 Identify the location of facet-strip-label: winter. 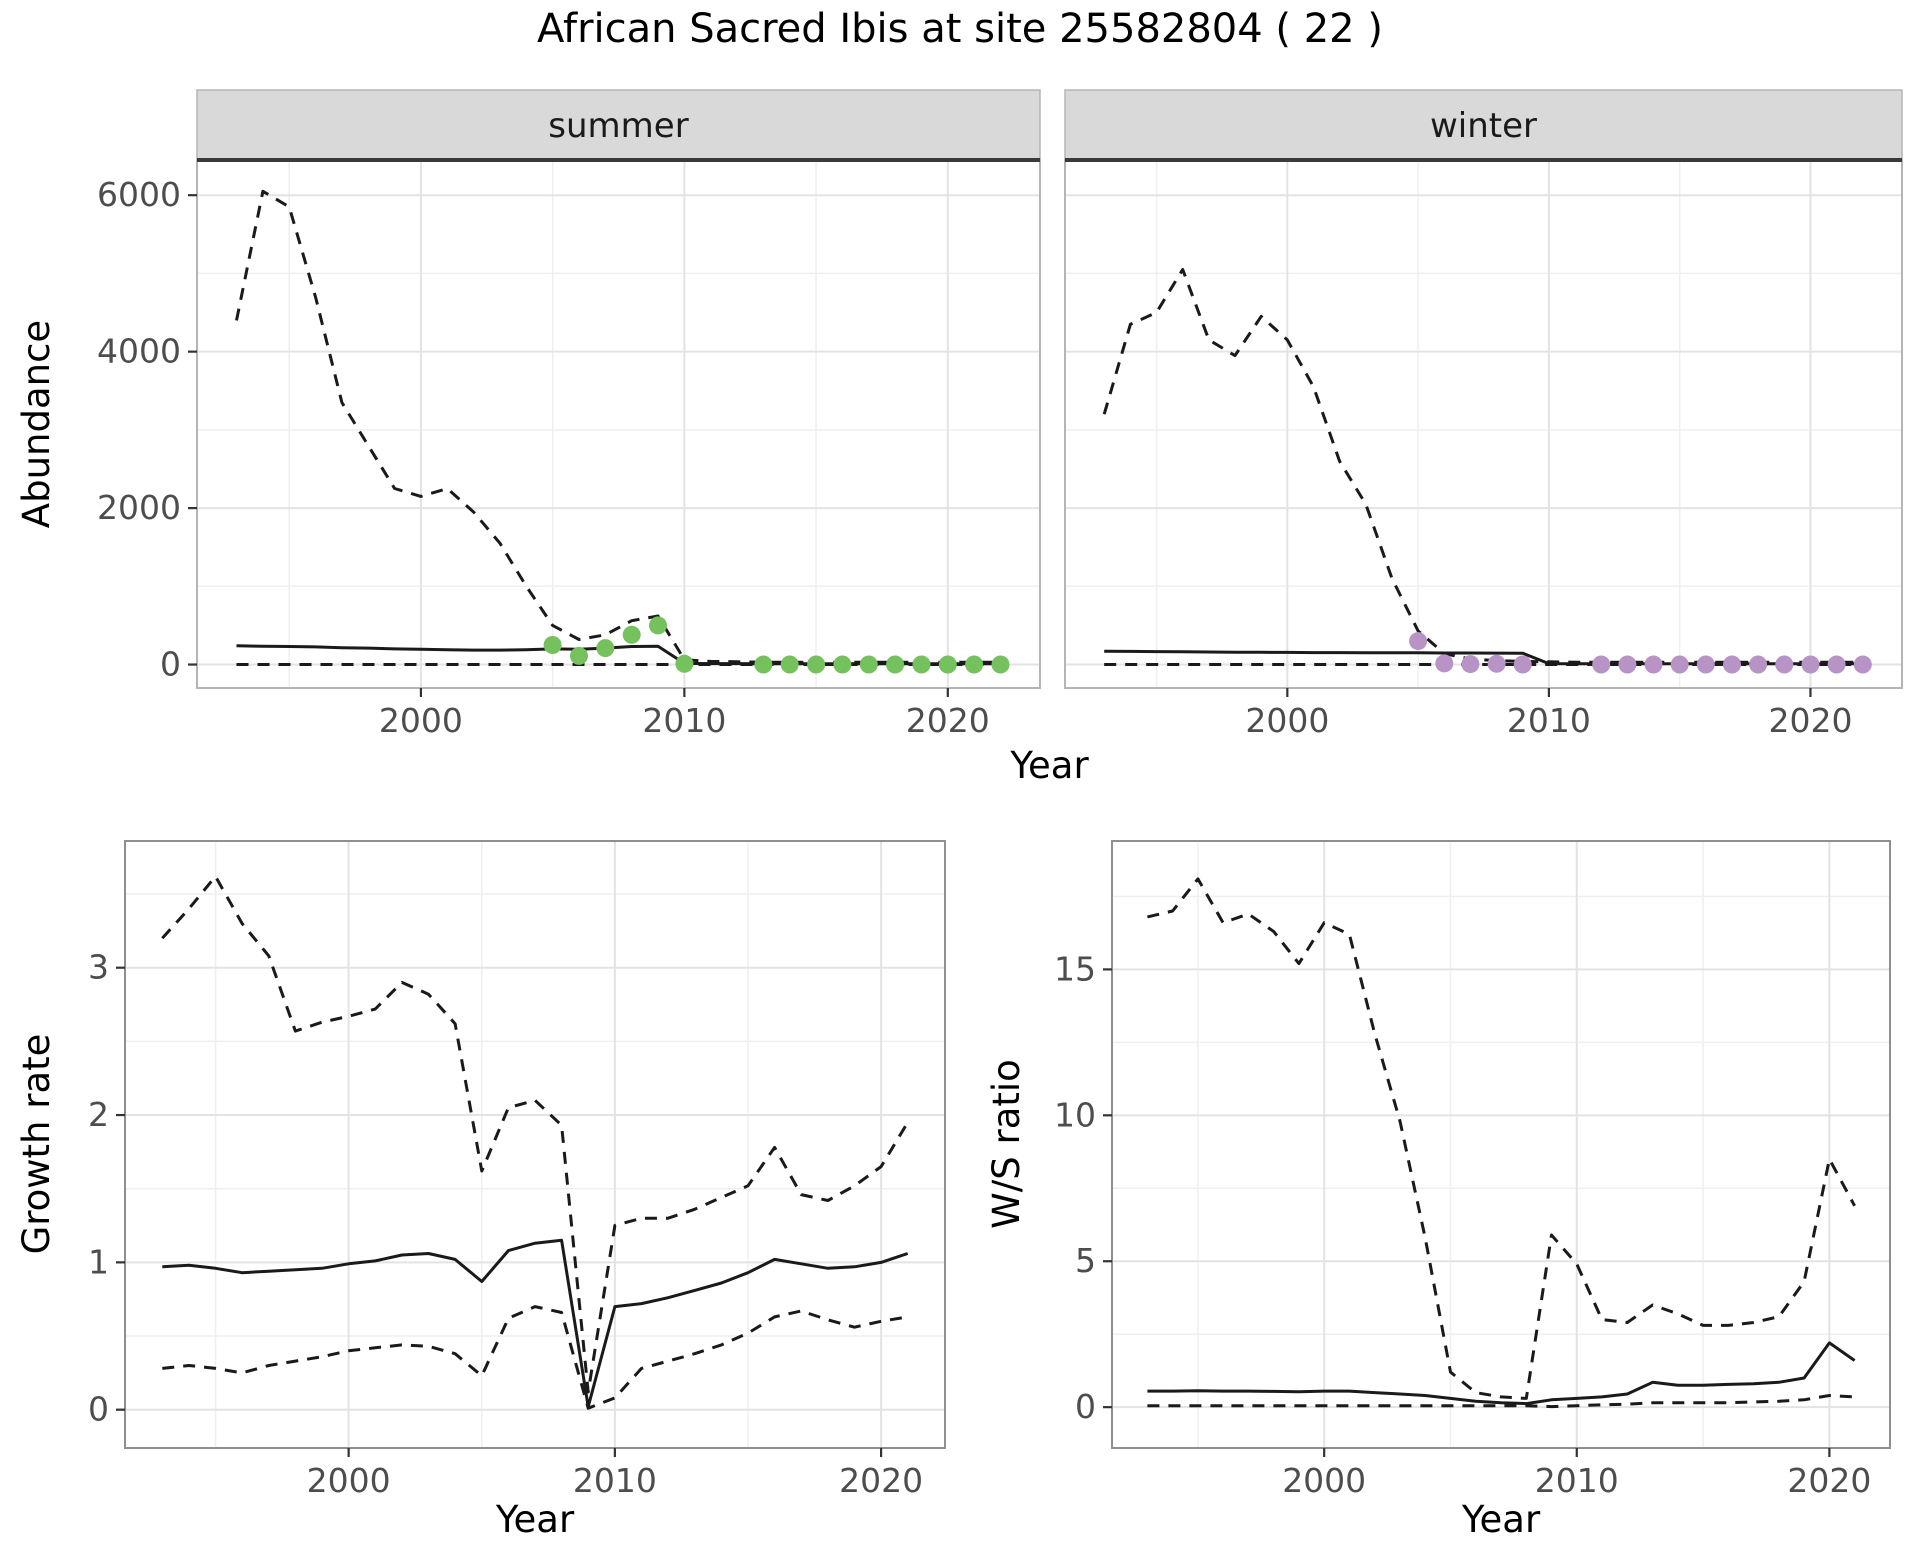
(1483, 126).